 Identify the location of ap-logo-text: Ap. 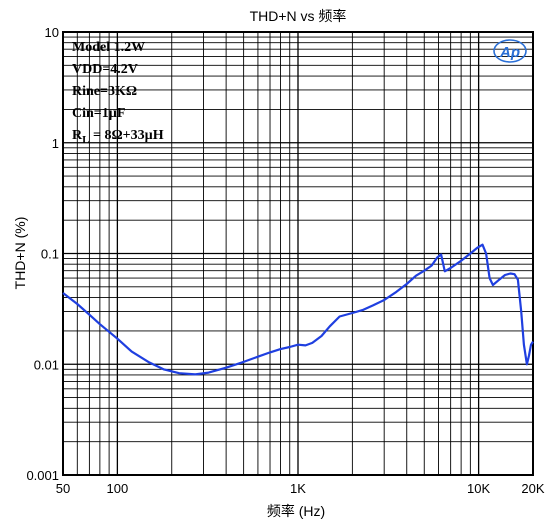
(509, 52).